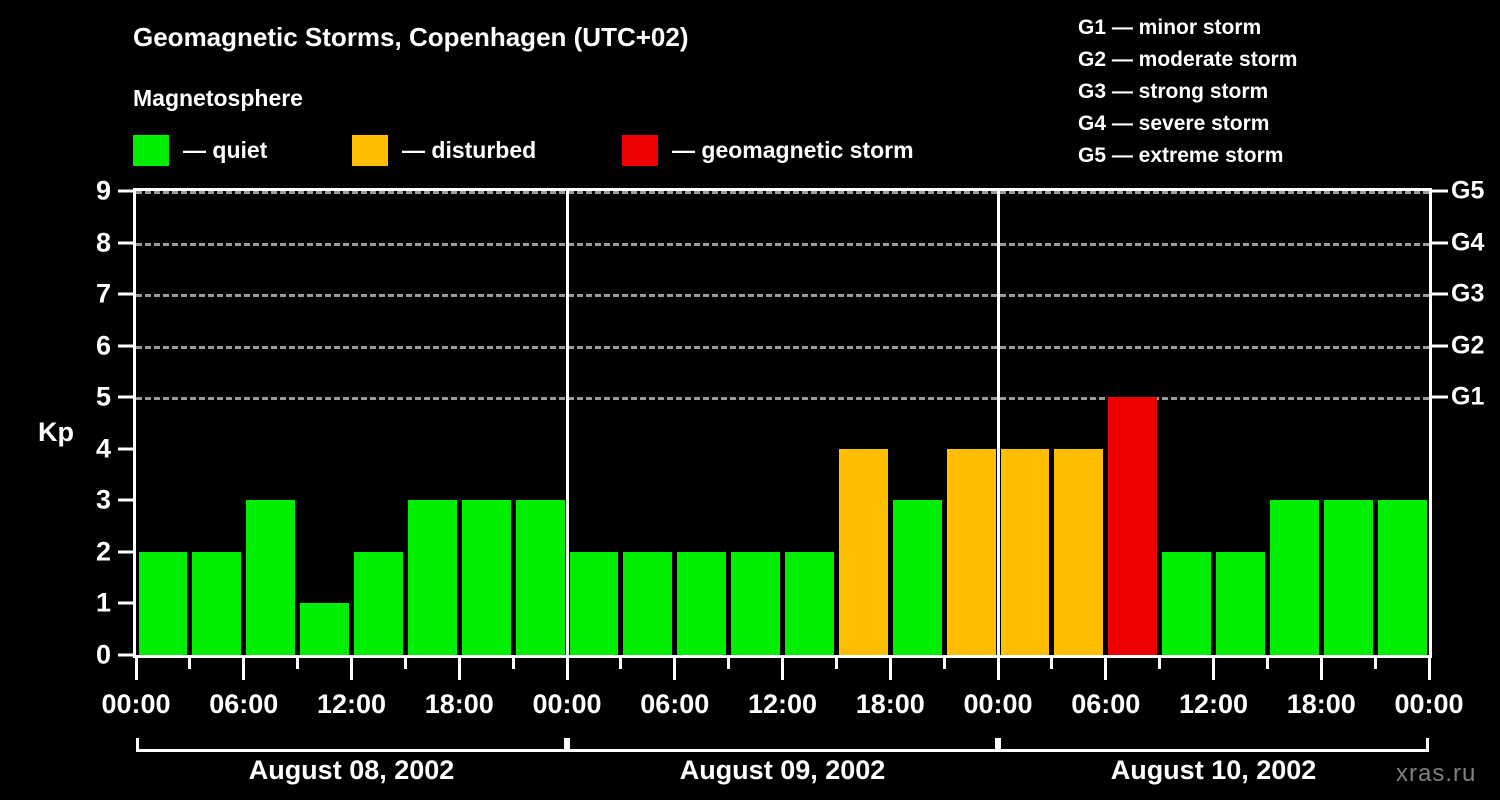 Image resolution: width=1500 pixels, height=800 pixels. Describe the element at coordinates (1440, 346) in the screenshot. I see `g-tick-mark-G2` at that location.